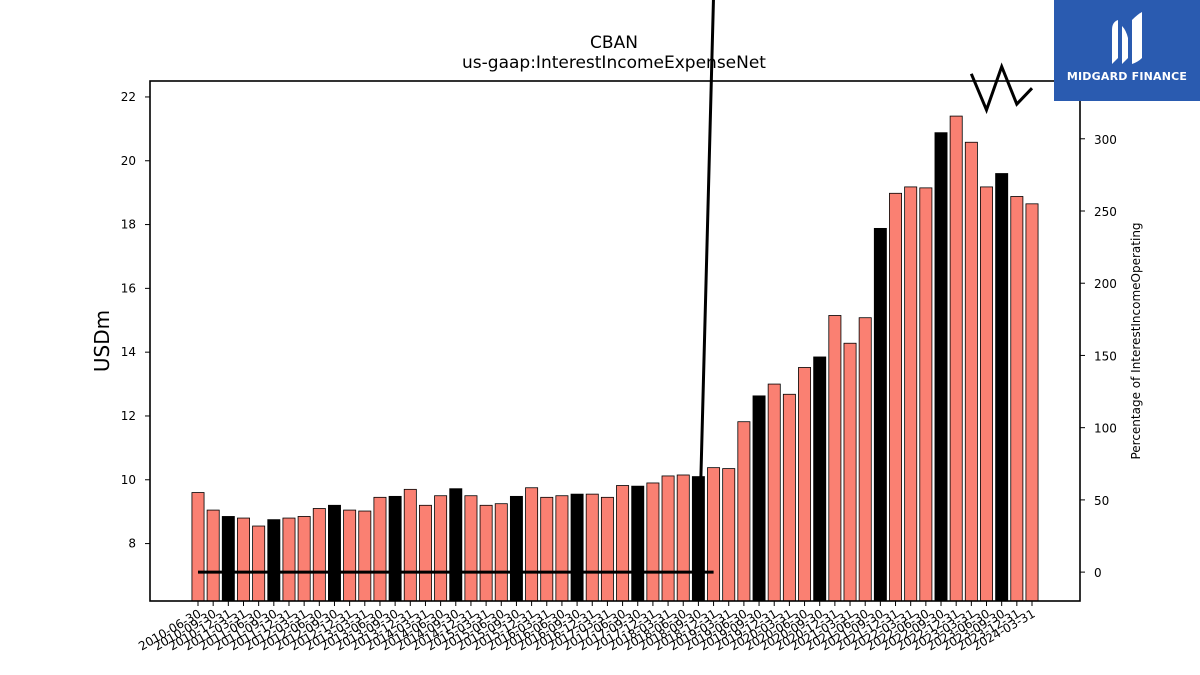  I want to click on y2-tick-label: 300, so click(1105, 140).